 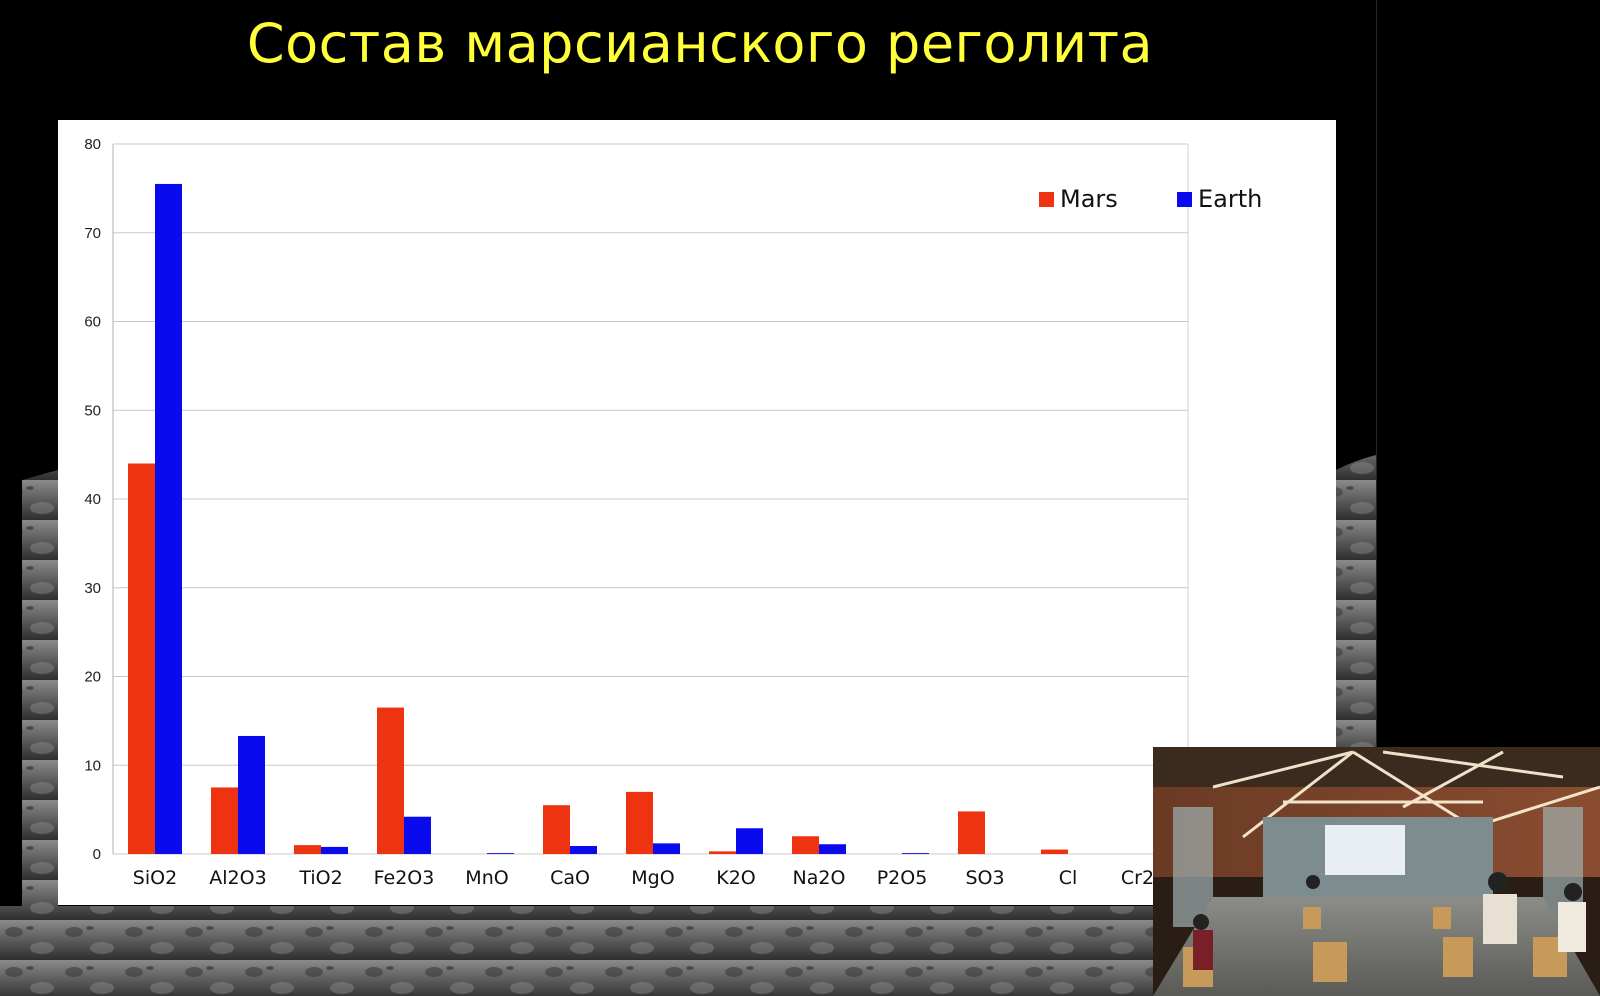 I want to click on legend-swatch-earth, so click(x=1184, y=199).